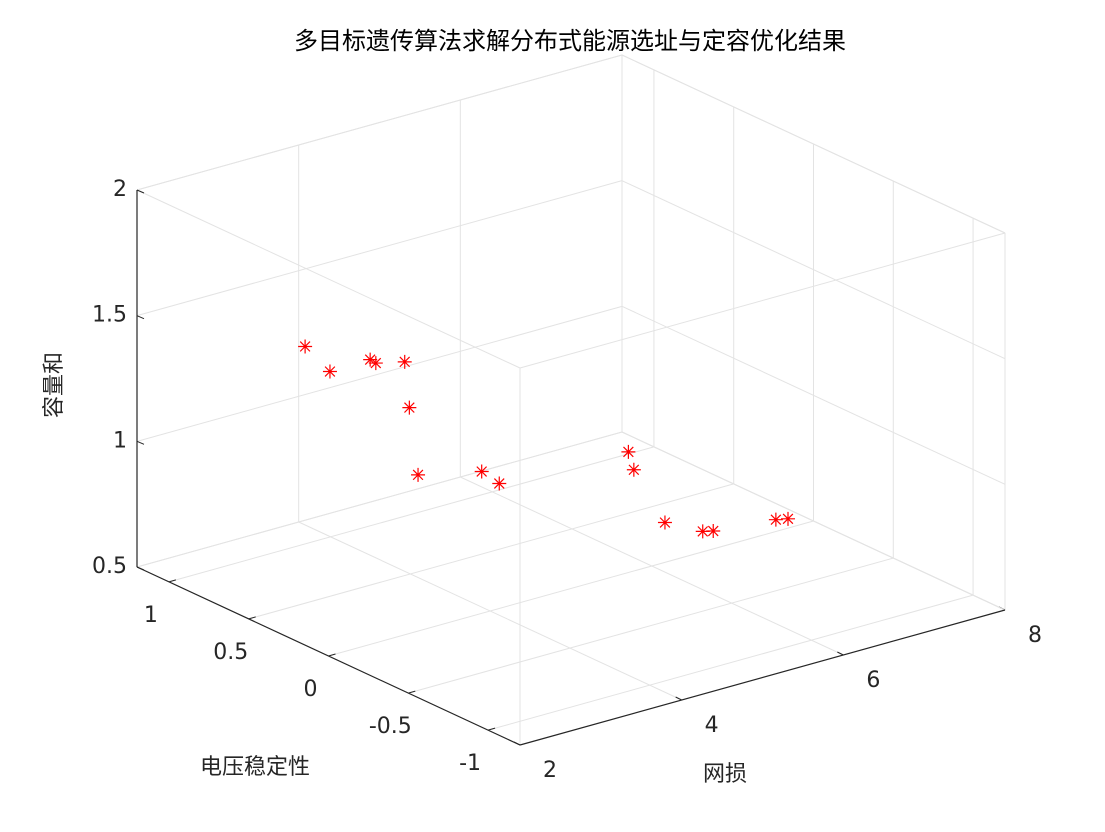 This screenshot has height=832, width=1105. What do you see at coordinates (570, 41) in the screenshot?
I see `chart-title: 多目标遗传算法求解分布式能源选址与定容优化结果` at bounding box center [570, 41].